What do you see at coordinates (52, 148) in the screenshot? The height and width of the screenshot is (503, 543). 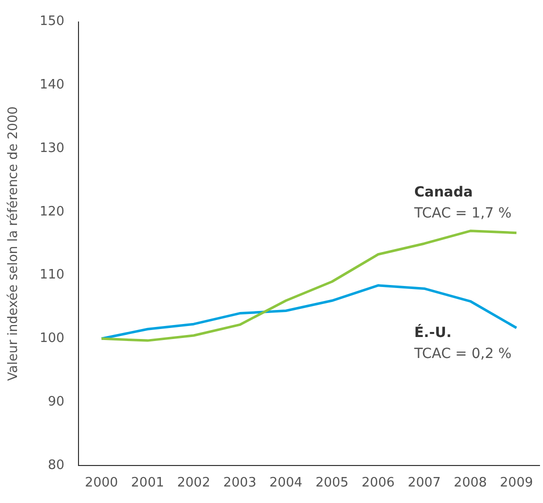 I see `y-tick-label: 130` at bounding box center [52, 148].